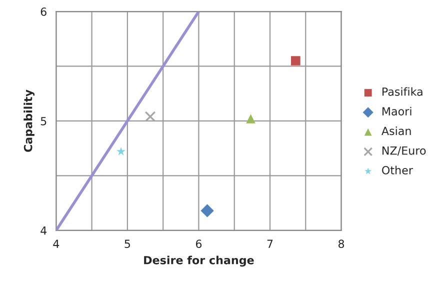  I want to click on x-tick-label: 8, so click(341, 244).